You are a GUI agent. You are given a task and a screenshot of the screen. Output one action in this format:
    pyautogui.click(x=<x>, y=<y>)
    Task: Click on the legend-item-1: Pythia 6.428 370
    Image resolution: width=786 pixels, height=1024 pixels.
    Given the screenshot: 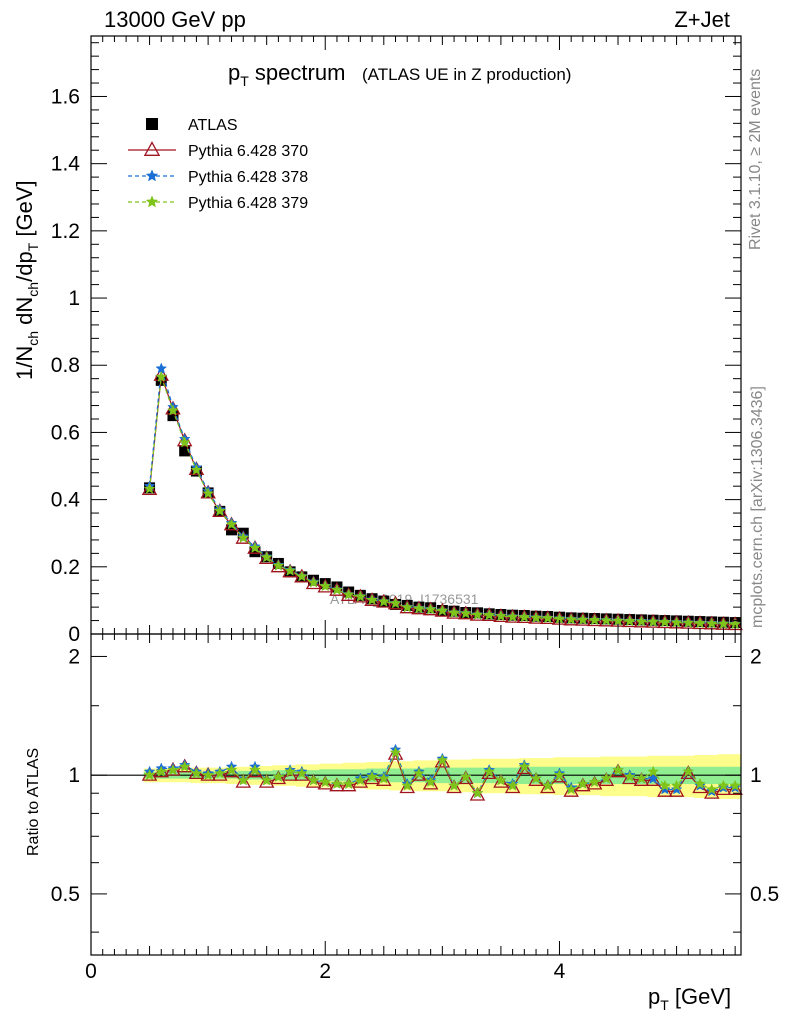 What is the action you would take?
    pyautogui.click(x=218, y=150)
    